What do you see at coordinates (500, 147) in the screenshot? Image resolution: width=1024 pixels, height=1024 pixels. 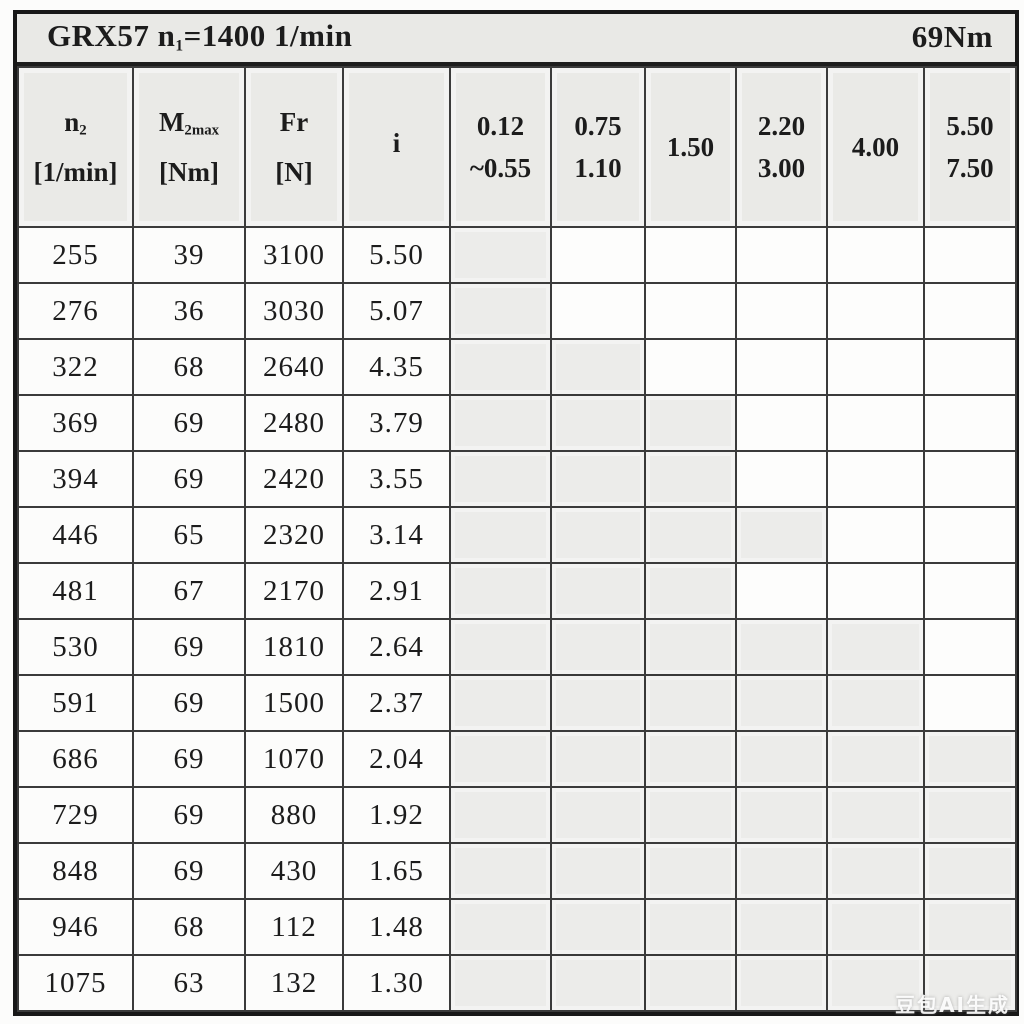 I see `col-header-power-1: 0.12 ~0.55` at bounding box center [500, 147].